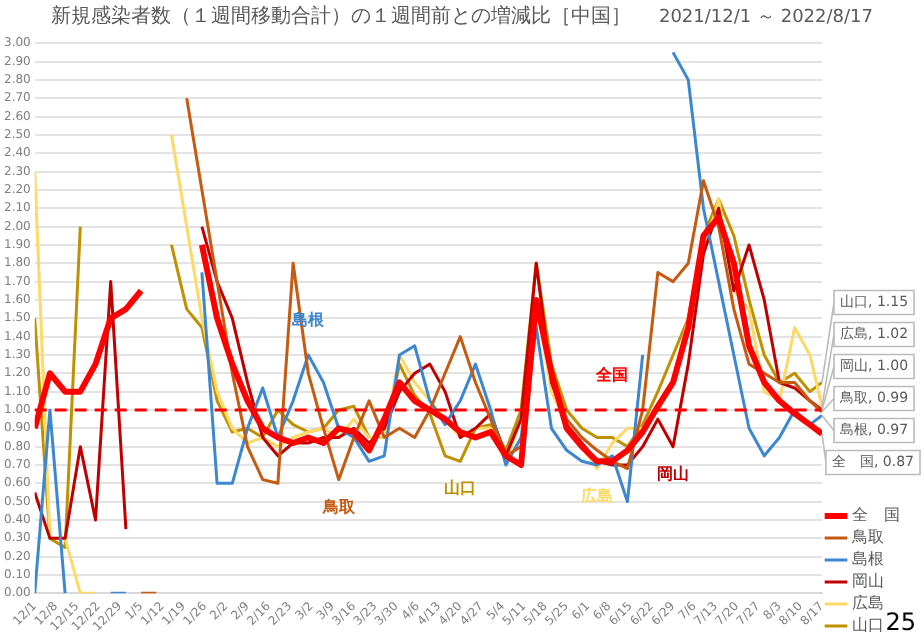 Image resolution: width=924 pixels, height=640 pixels. What do you see at coordinates (460, 488) in the screenshot?
I see `annotation: 山口` at bounding box center [460, 488].